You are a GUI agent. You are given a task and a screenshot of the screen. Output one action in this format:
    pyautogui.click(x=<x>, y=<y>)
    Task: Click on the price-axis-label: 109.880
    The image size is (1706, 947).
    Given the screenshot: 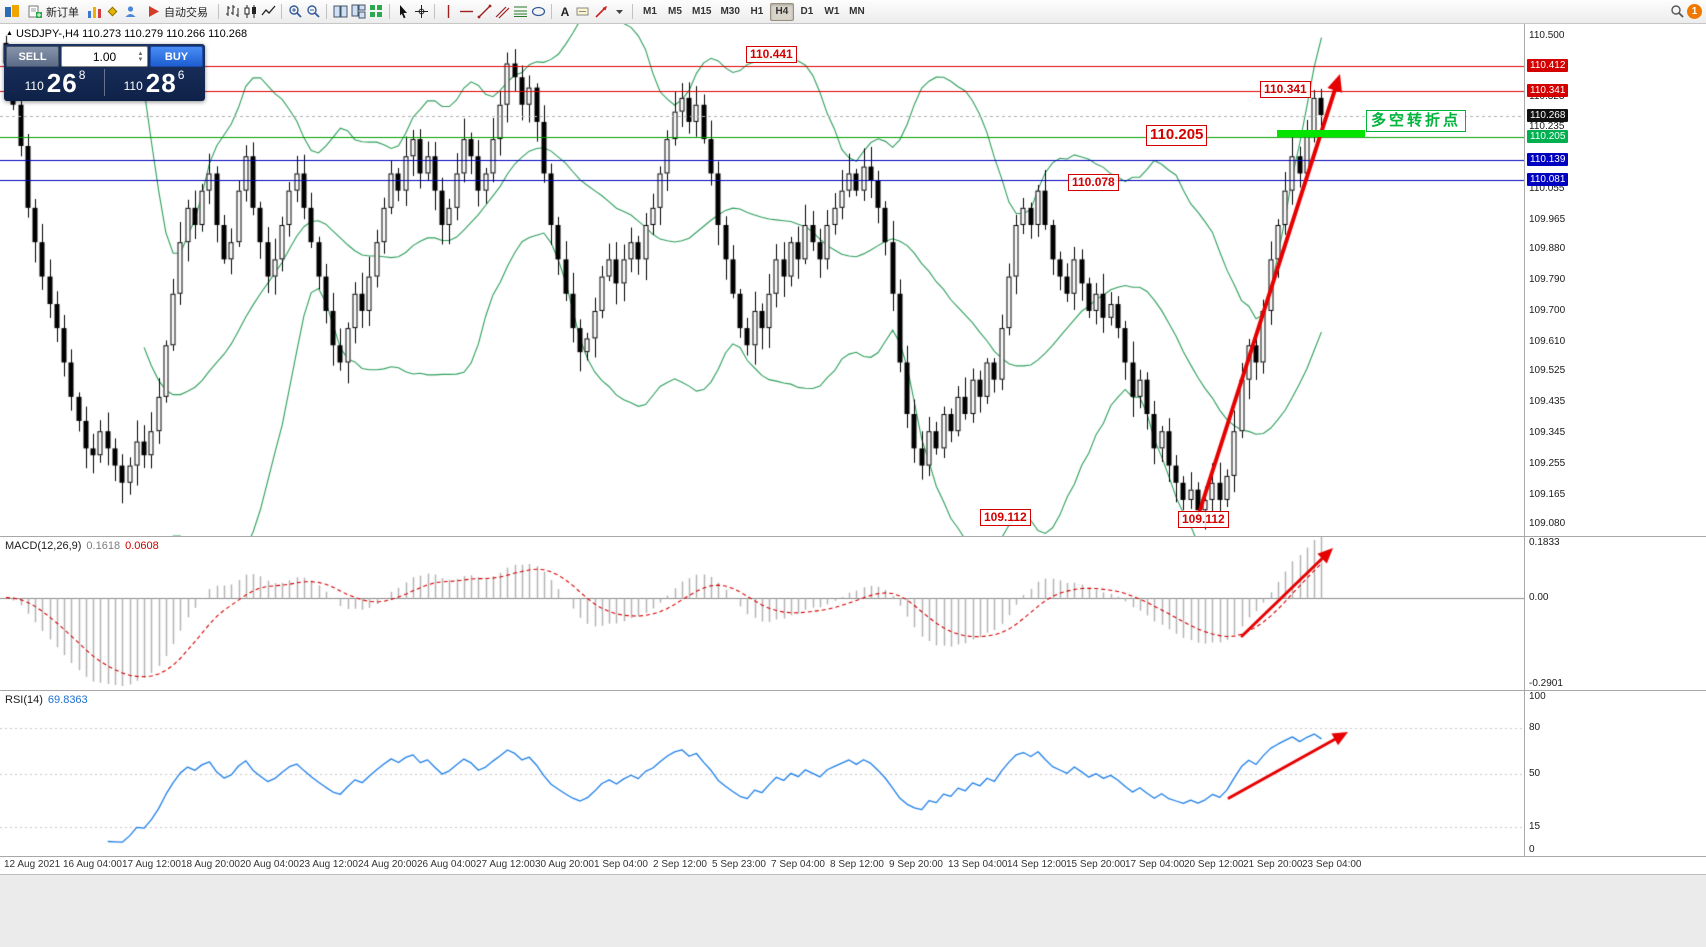 What is the action you would take?
    pyautogui.click(x=1547, y=248)
    